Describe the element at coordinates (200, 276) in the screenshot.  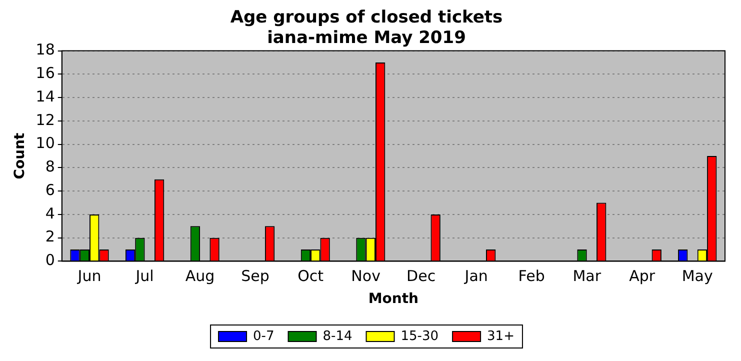
I see `x-tick-label: Aug` at that location.